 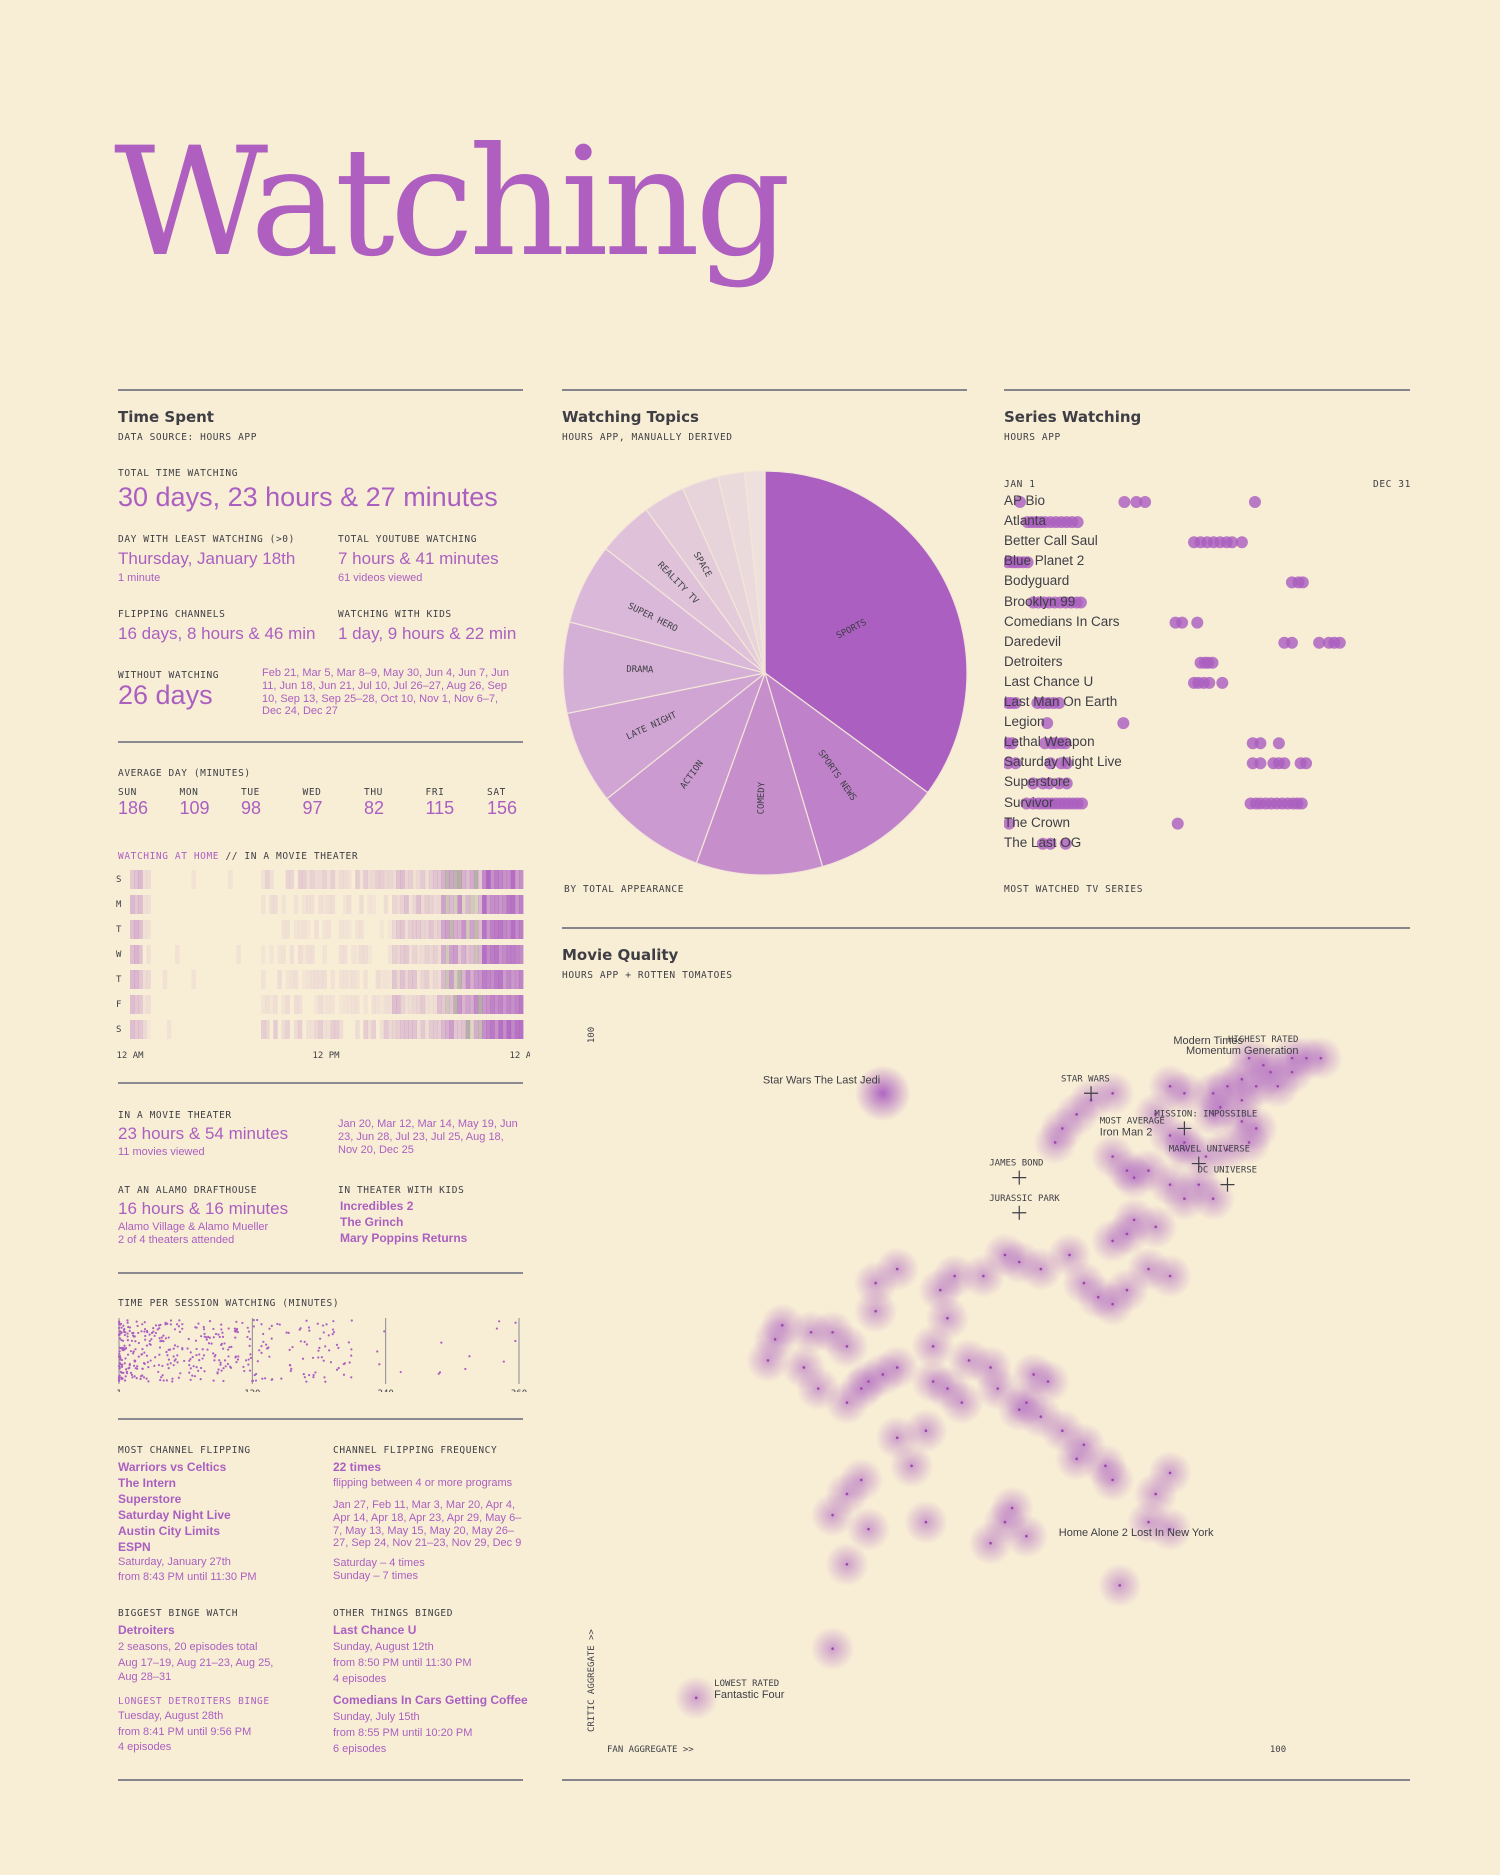 I want to click on heatmap-tick-label: 12 PM, so click(x=326, y=1056).